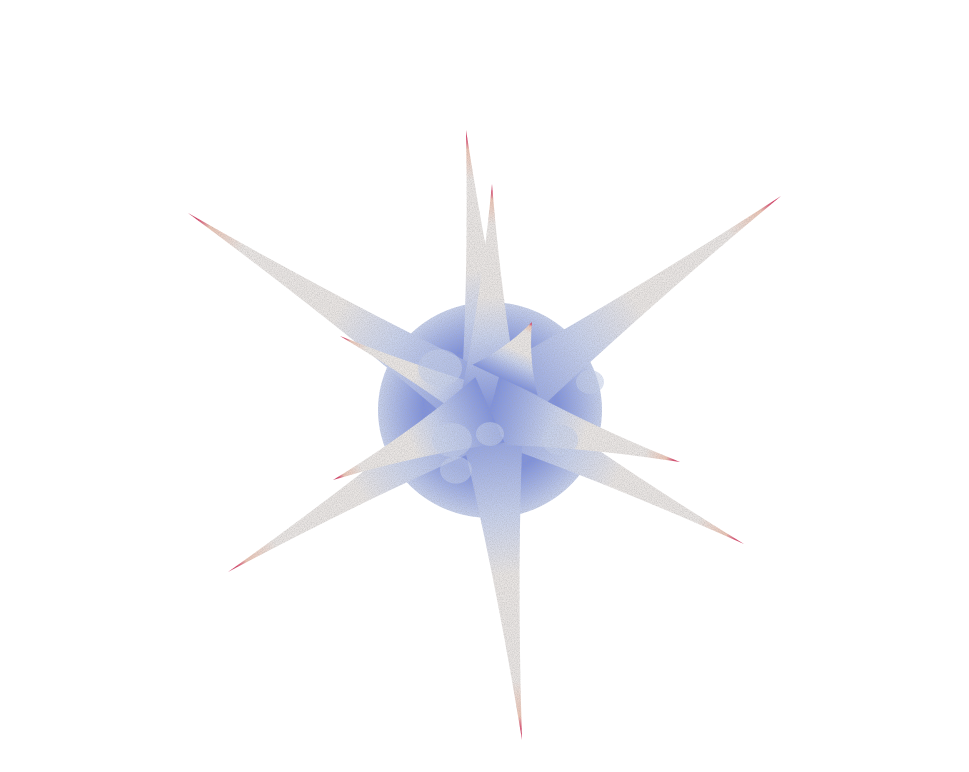 The image size is (969, 772). Describe the element at coordinates (505, 359) in the screenshot. I see `spike-center-front` at that location.